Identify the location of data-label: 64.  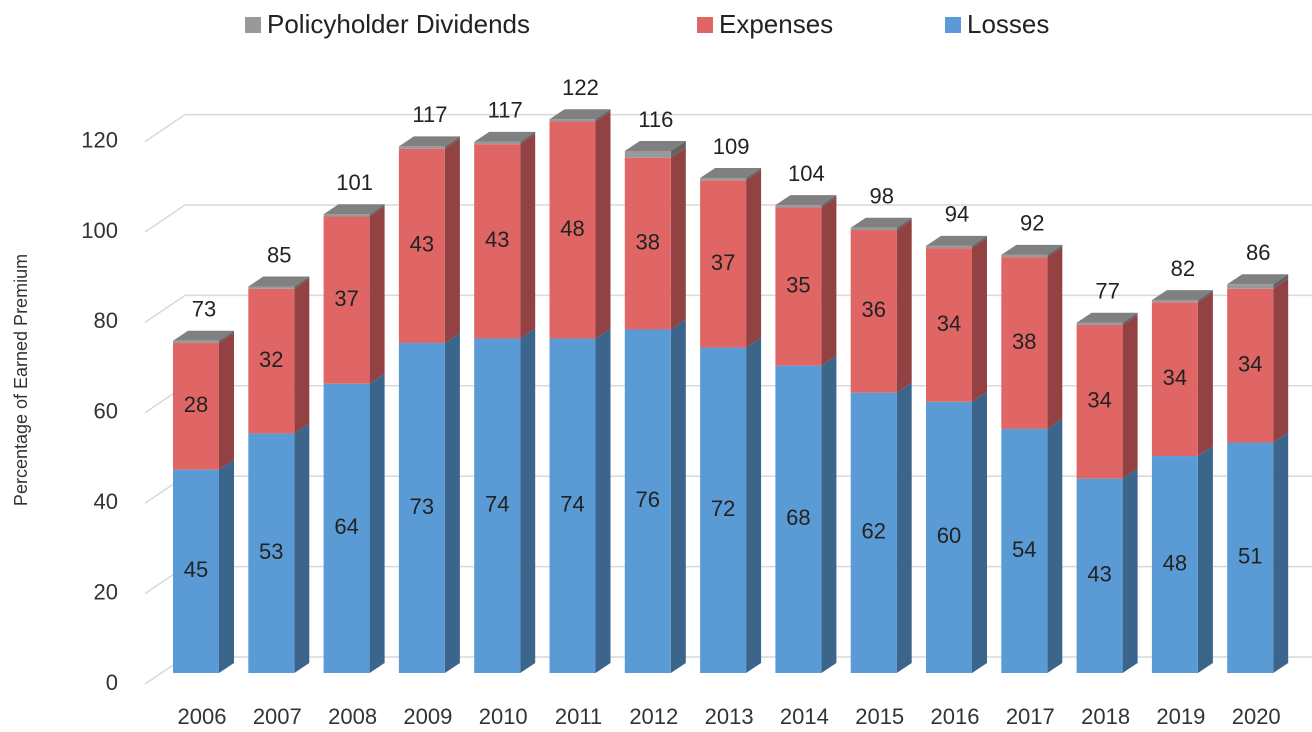
(346, 526).